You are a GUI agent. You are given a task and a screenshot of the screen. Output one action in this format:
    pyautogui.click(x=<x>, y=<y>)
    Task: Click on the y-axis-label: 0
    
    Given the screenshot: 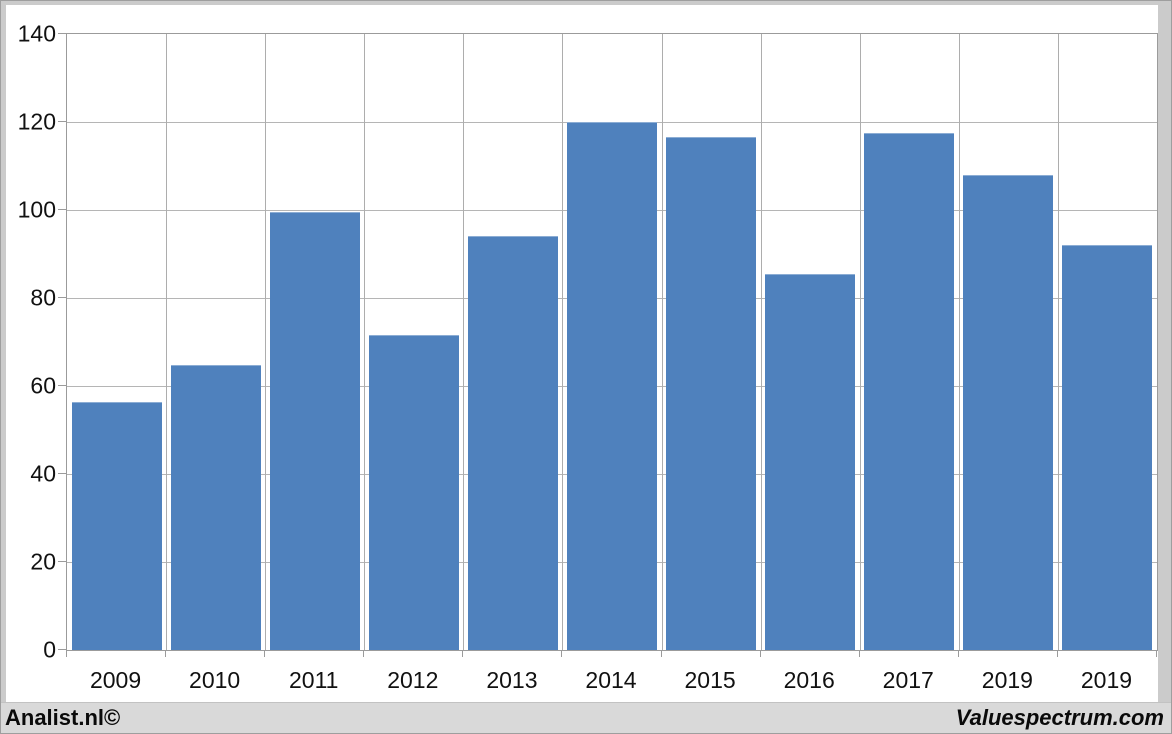 What is the action you would take?
    pyautogui.click(x=49, y=649)
    